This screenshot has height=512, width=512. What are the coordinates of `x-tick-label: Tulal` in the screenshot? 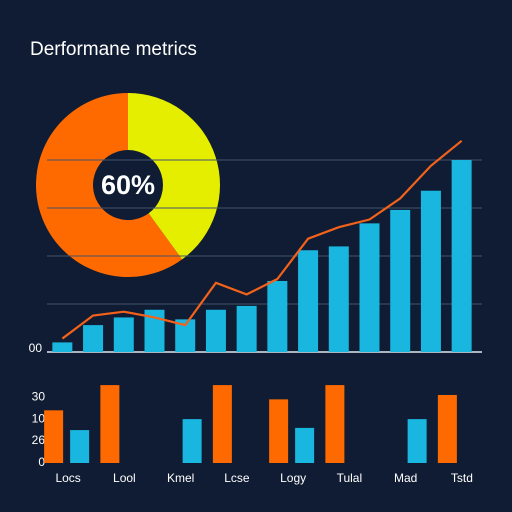 It's located at (350, 478).